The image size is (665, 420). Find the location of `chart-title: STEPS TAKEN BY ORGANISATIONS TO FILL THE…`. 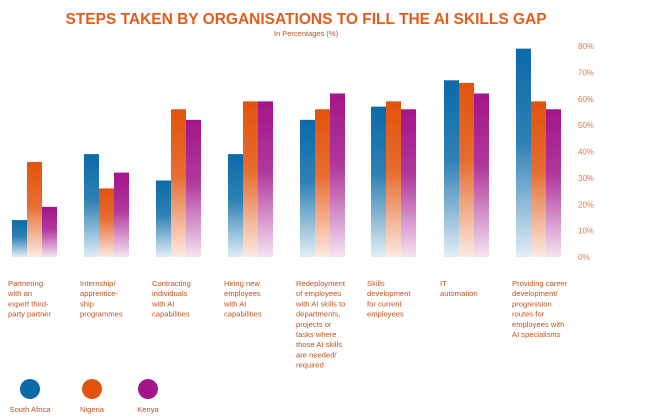

chart-title: STEPS TAKEN BY ORGANISATIONS TO FILL THE… is located at coordinates (305, 19).